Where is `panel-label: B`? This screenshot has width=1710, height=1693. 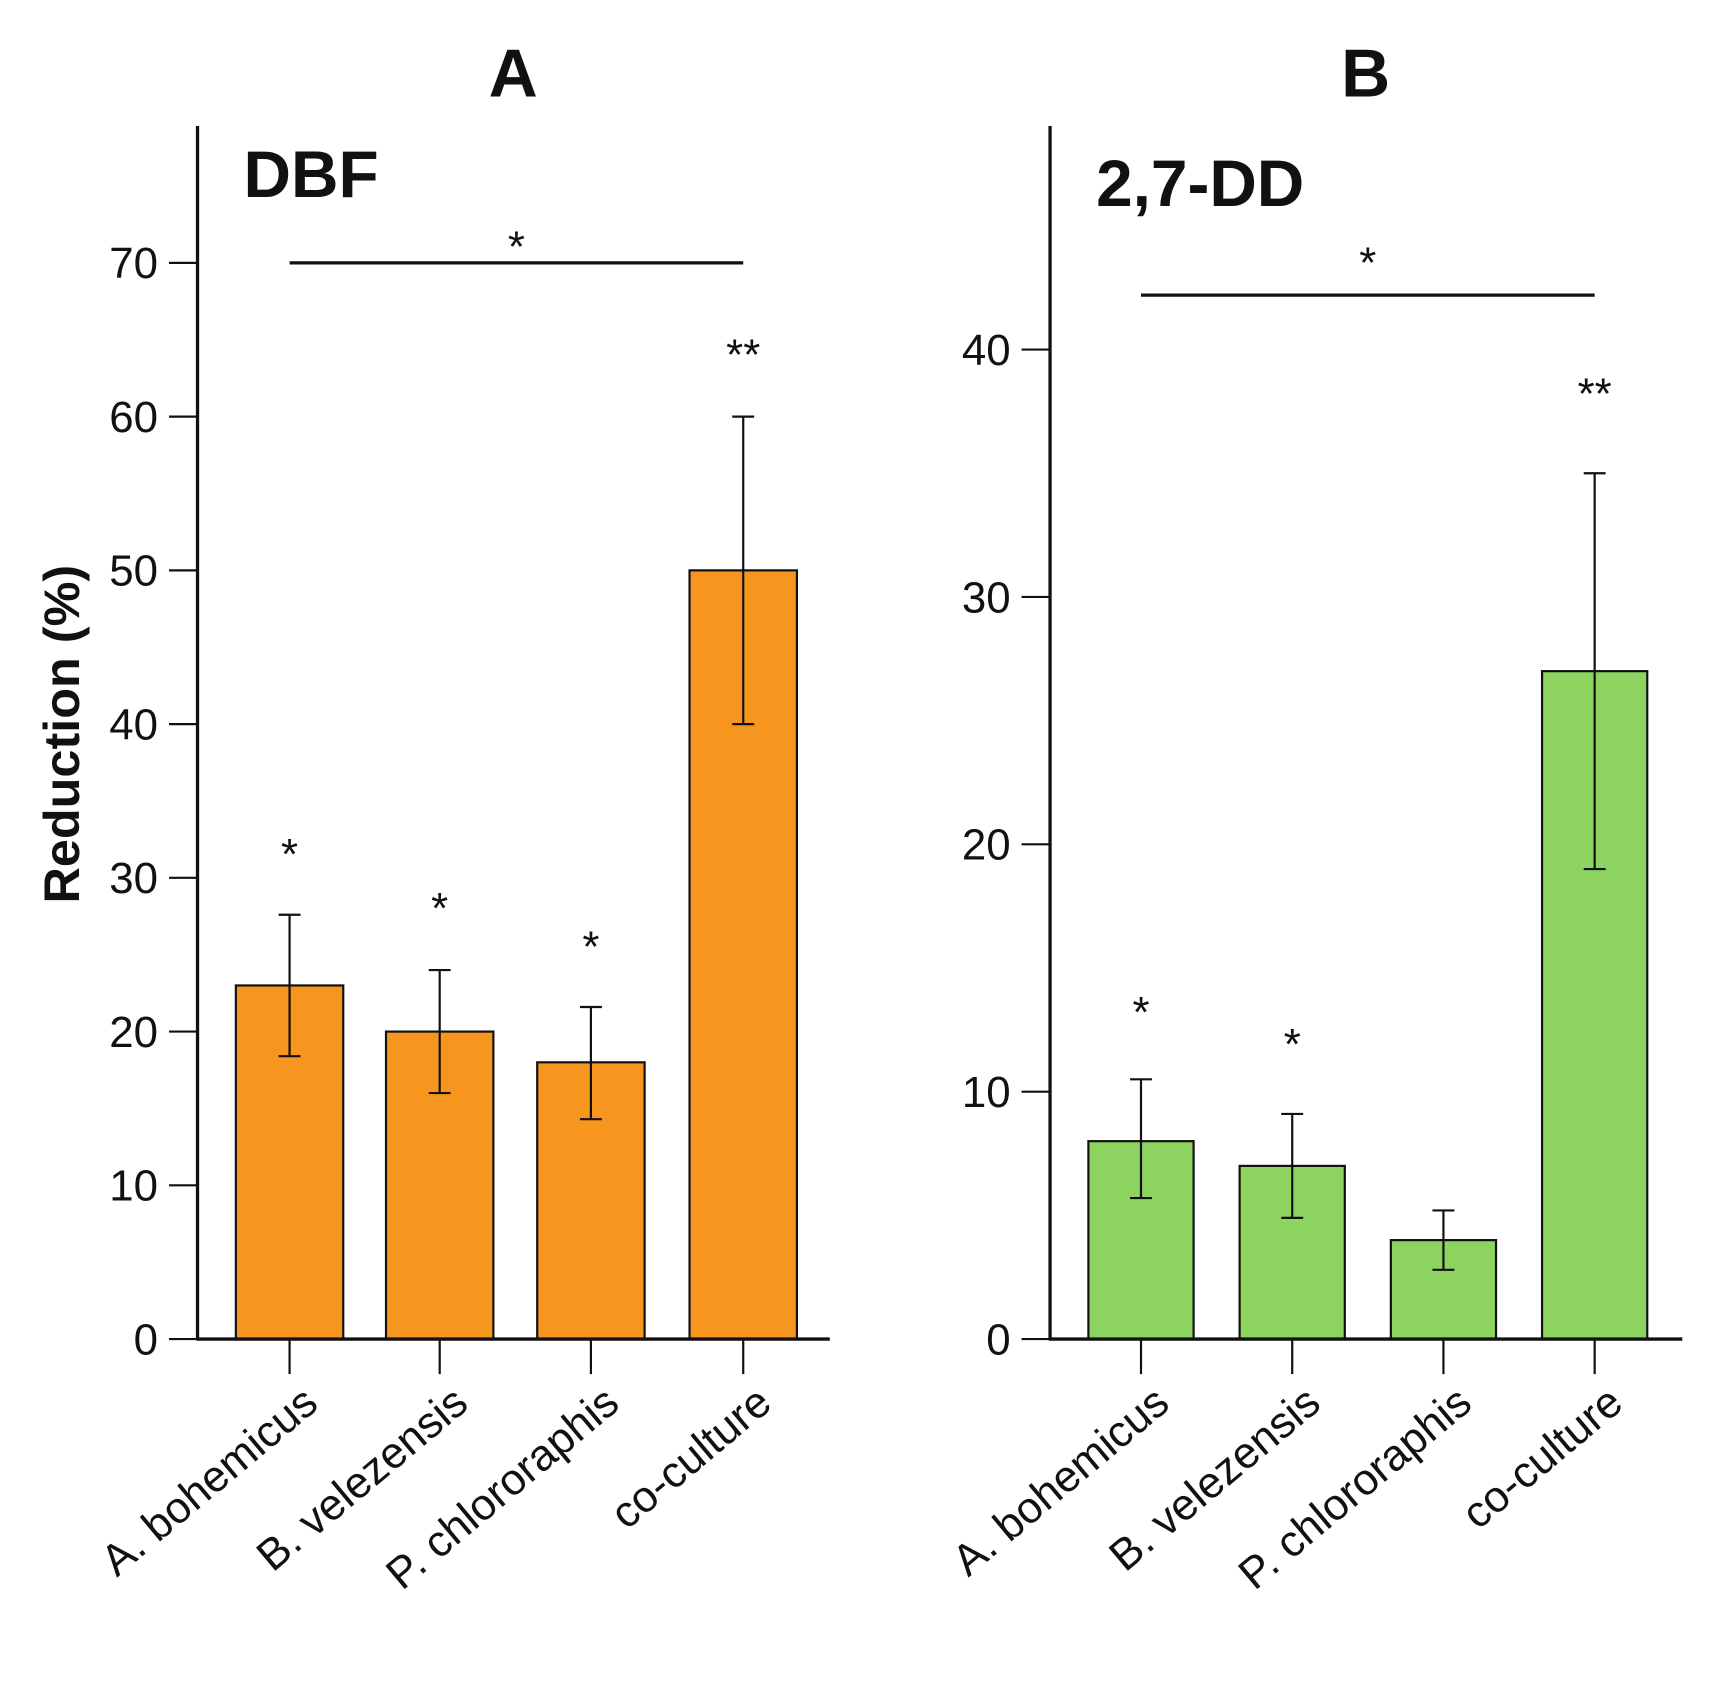
panel-label: B is located at coordinates (1365, 73).